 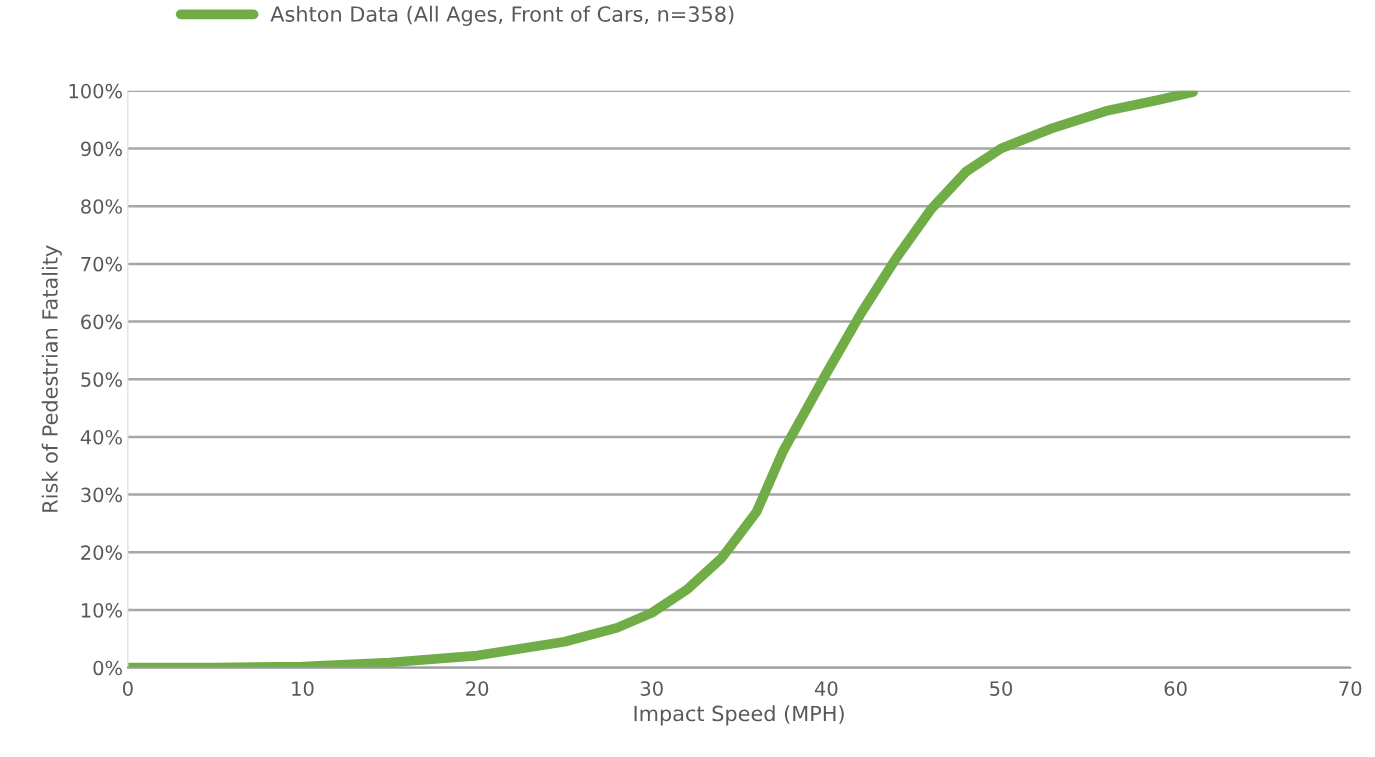 I want to click on y-tick-label: 0%, so click(x=107, y=668).